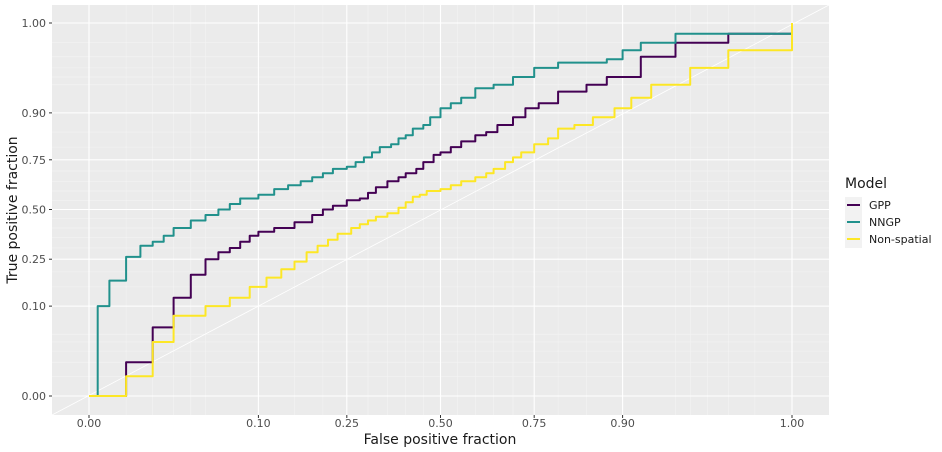 This screenshot has height=452, width=942. I want to click on legend-label: GPP, so click(880, 205).